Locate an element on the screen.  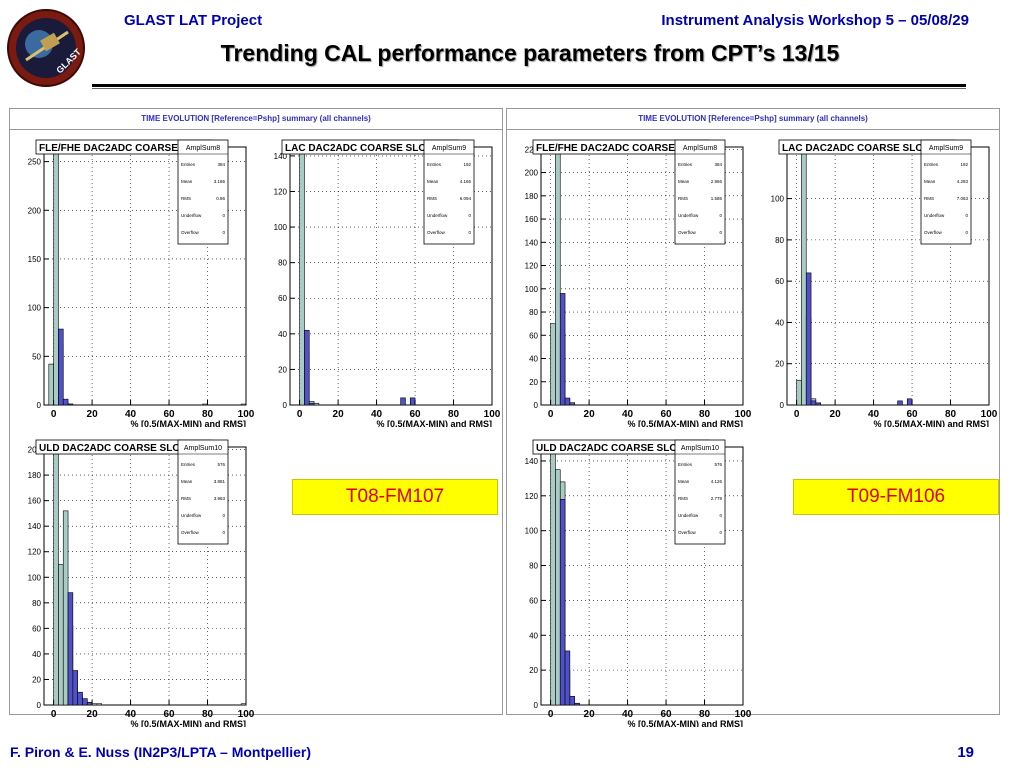
stats-name: AmplSum10 is located at coordinates (203, 448).